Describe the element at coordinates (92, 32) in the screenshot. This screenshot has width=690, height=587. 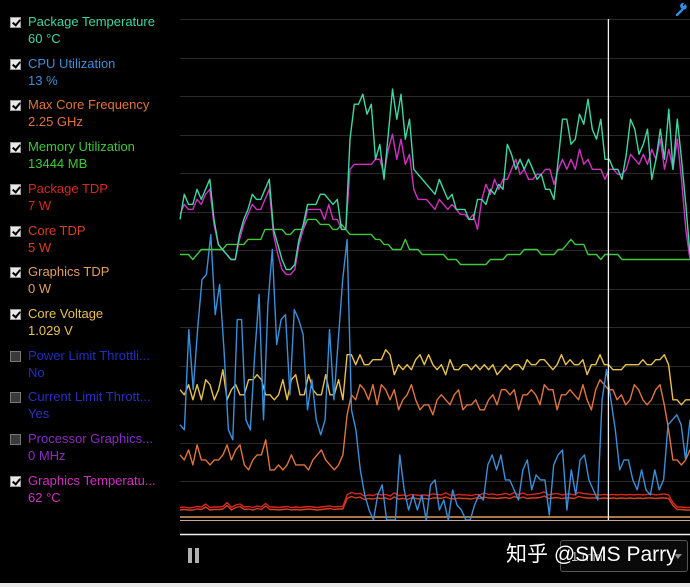
I see `legend-item: Package Temperature 60 °C` at that location.